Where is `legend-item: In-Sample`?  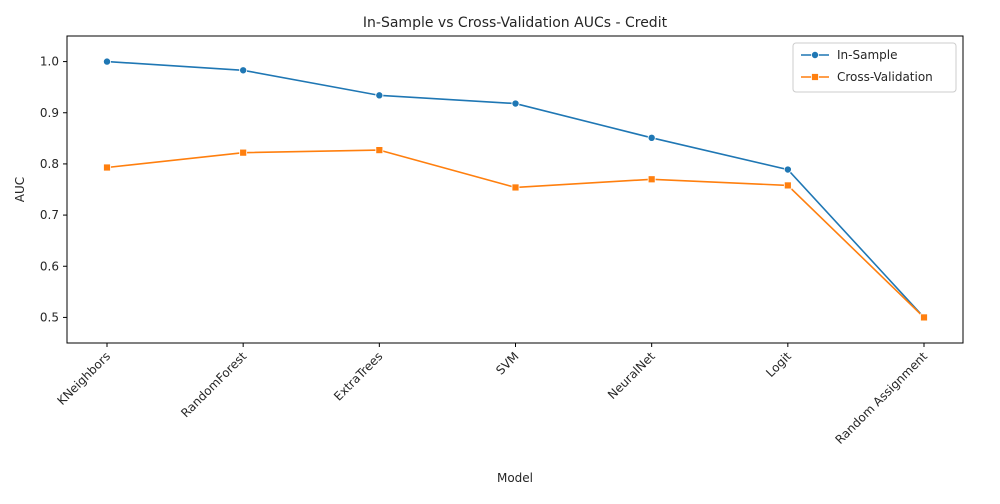 legend-item: In-Sample is located at coordinates (849, 55).